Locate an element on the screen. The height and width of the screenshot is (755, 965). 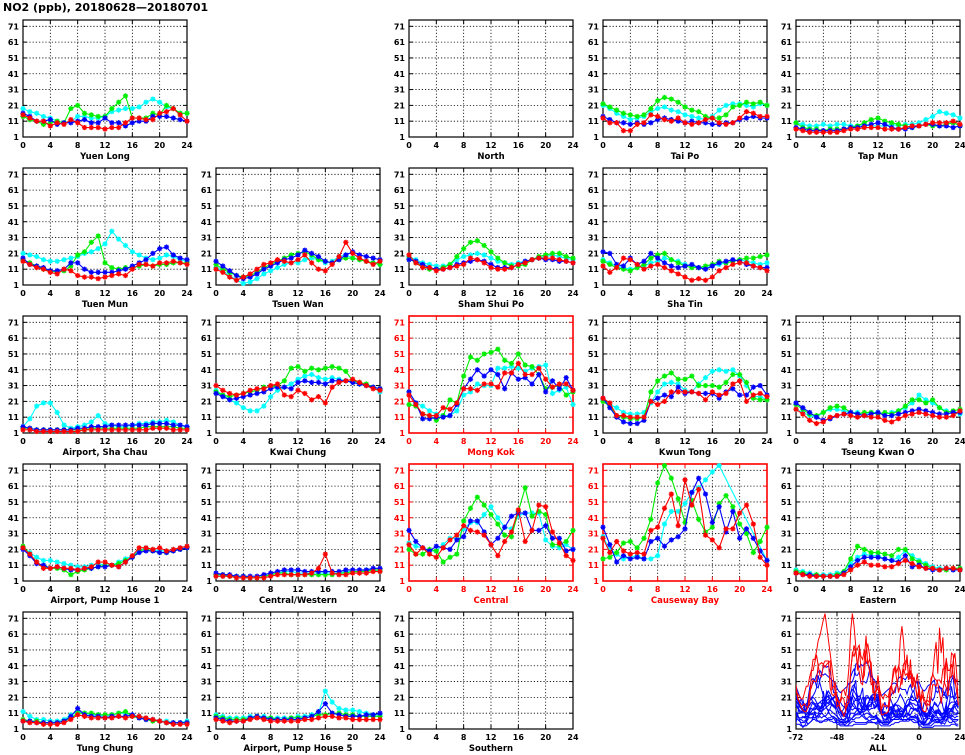
x-tick-label: 16 is located at coordinates (133, 293).